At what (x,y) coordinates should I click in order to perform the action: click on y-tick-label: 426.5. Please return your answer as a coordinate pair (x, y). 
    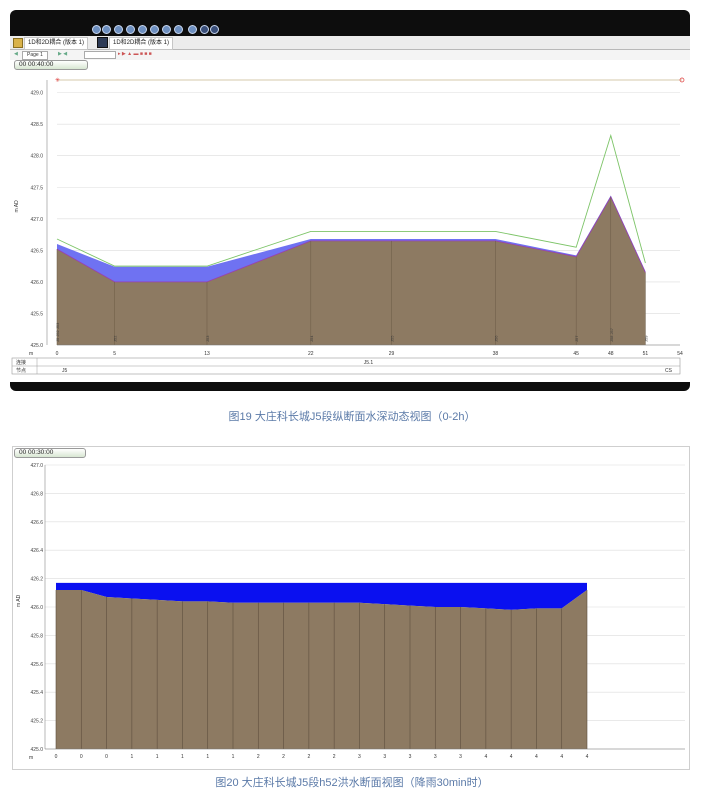
    Looking at the image, I should click on (36, 251).